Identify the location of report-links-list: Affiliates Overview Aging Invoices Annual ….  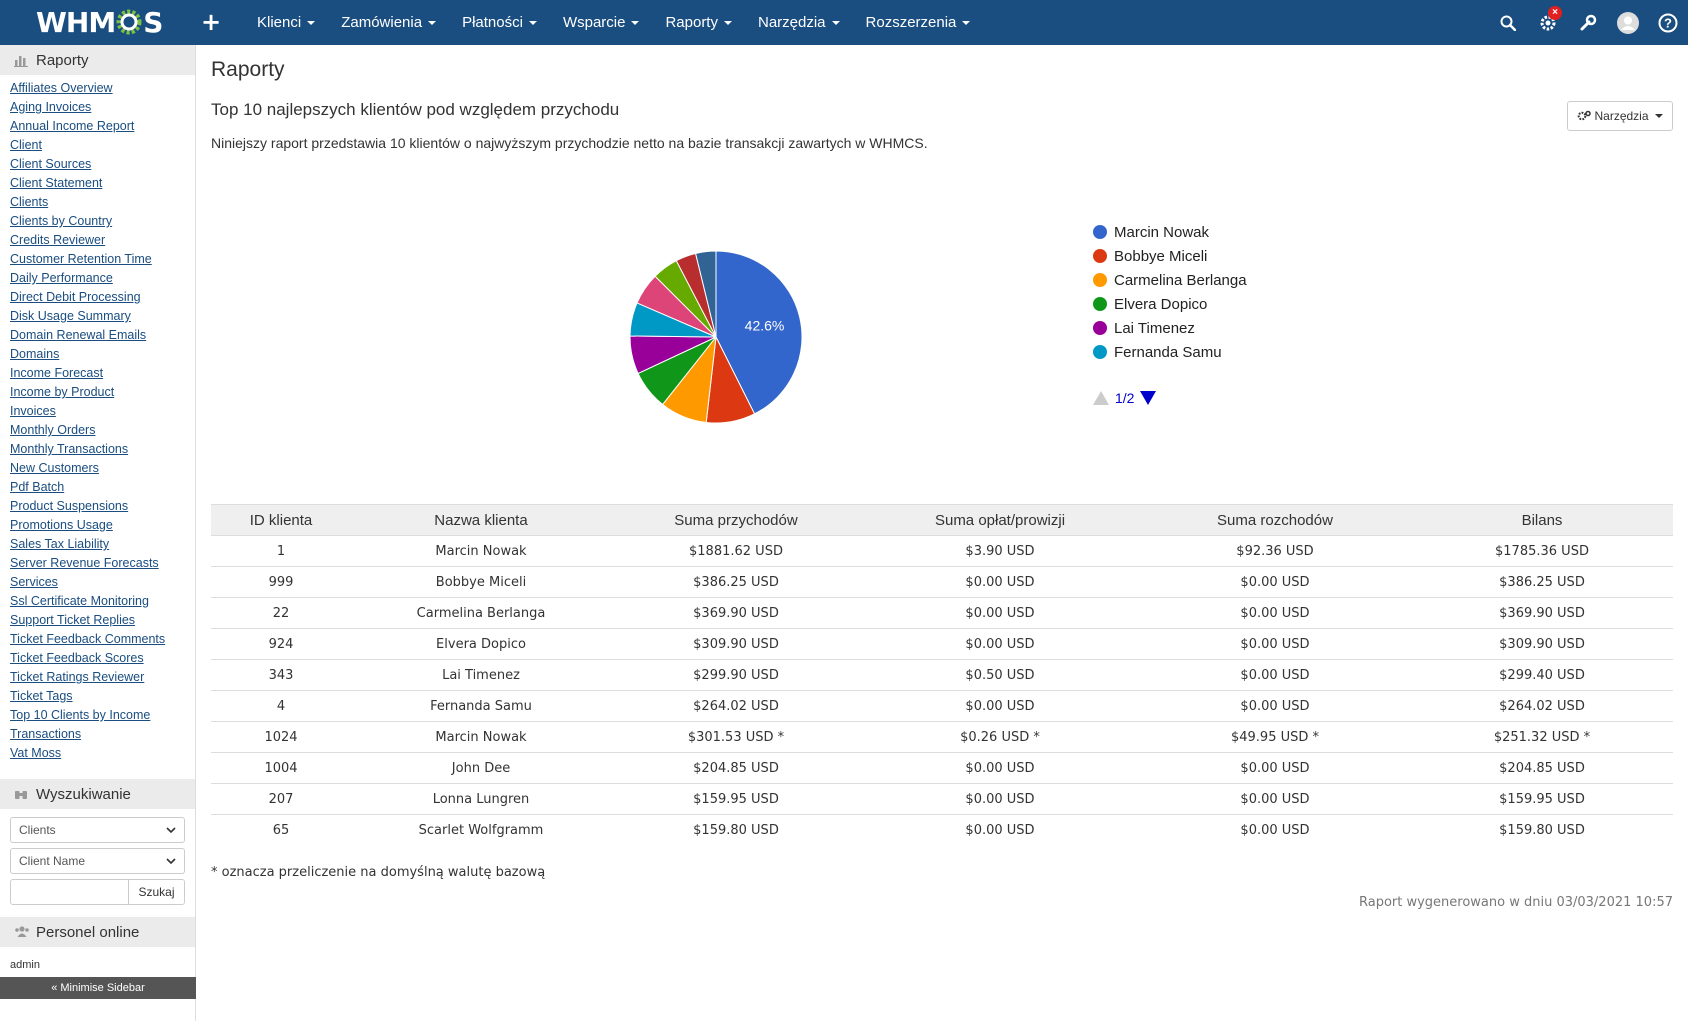
(97, 422).